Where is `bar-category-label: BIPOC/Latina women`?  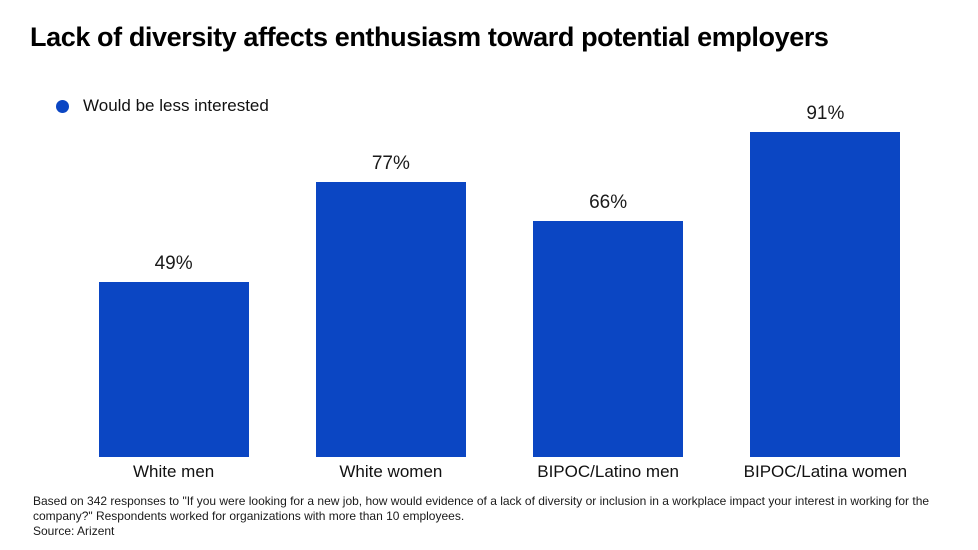
bar-category-label: BIPOC/Latina women is located at coordinates (825, 471).